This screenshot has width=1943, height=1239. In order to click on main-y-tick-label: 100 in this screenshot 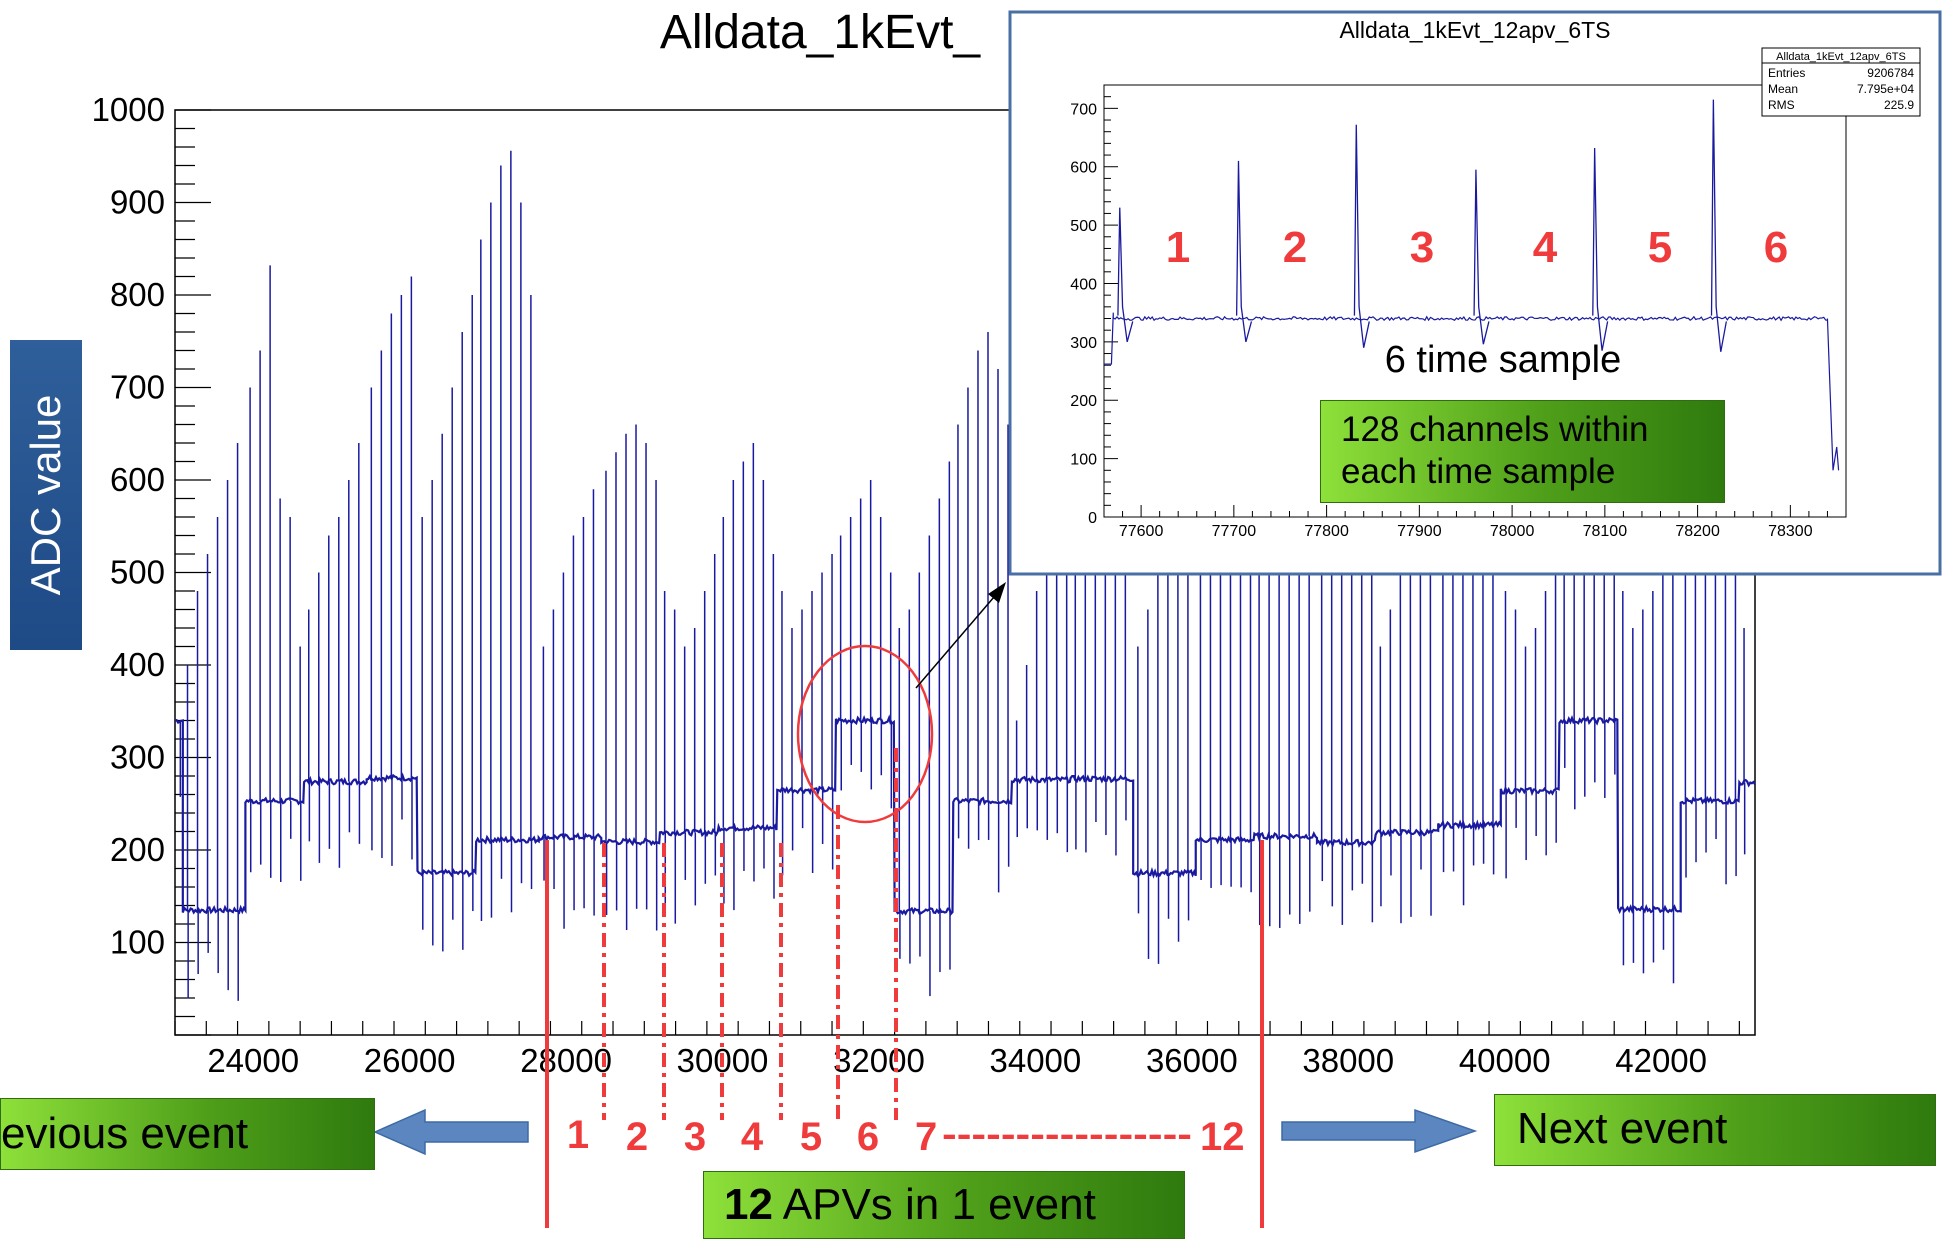, I will do `click(137, 942)`.